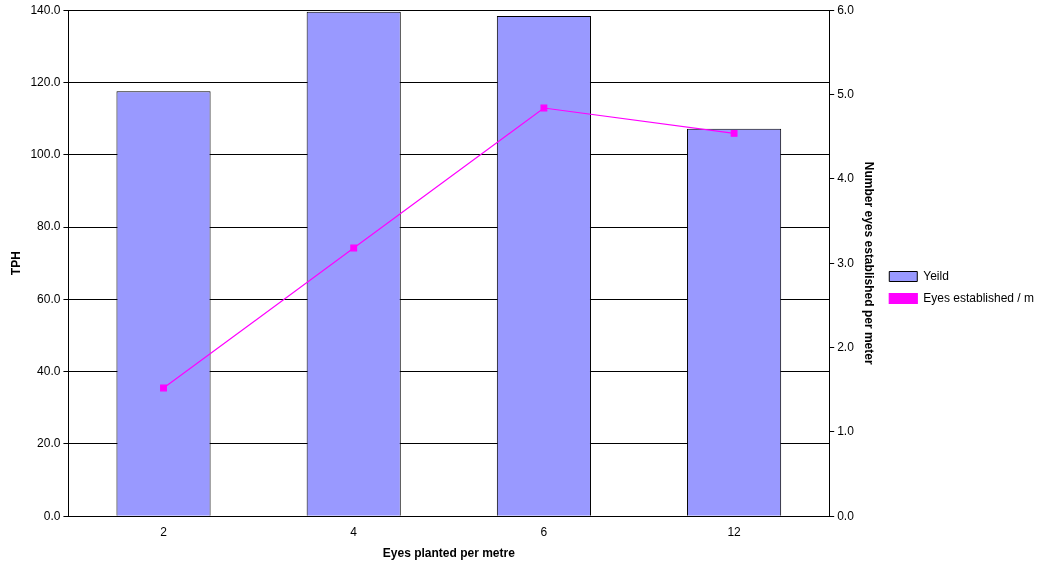 This screenshot has height=570, width=1056. What do you see at coordinates (544, 531) in the screenshot?
I see `x-tick-label: 6` at bounding box center [544, 531].